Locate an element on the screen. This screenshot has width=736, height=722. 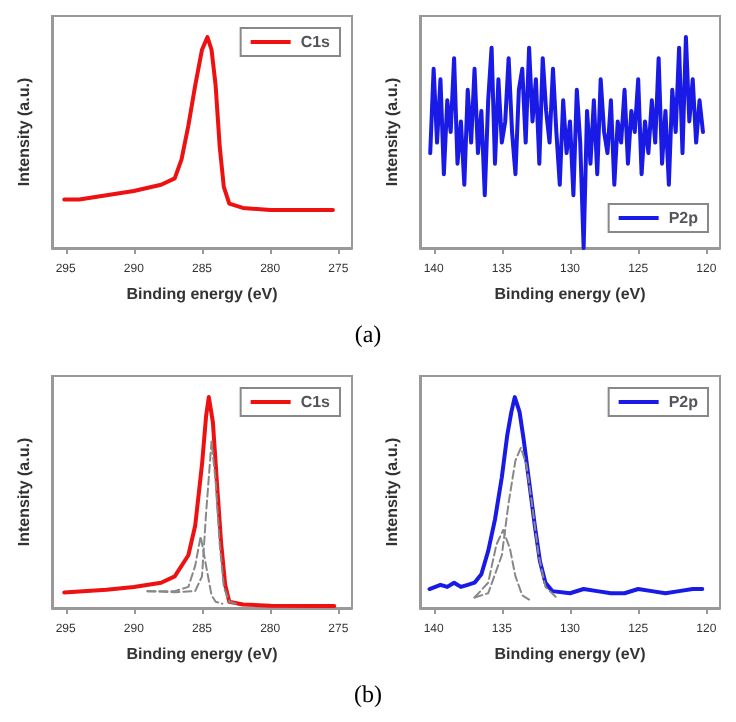
text: (a) is located at coordinates (368, 335).